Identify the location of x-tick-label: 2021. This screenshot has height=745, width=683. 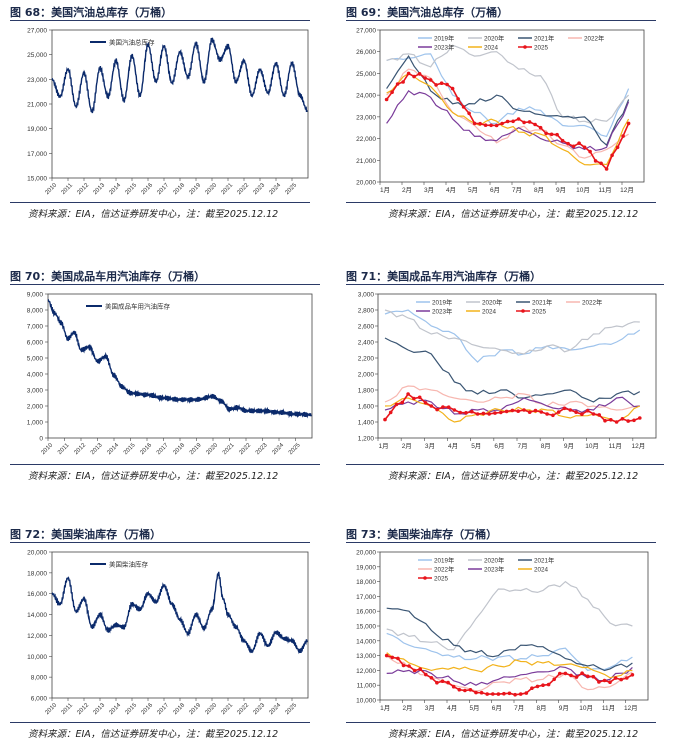
(227, 709).